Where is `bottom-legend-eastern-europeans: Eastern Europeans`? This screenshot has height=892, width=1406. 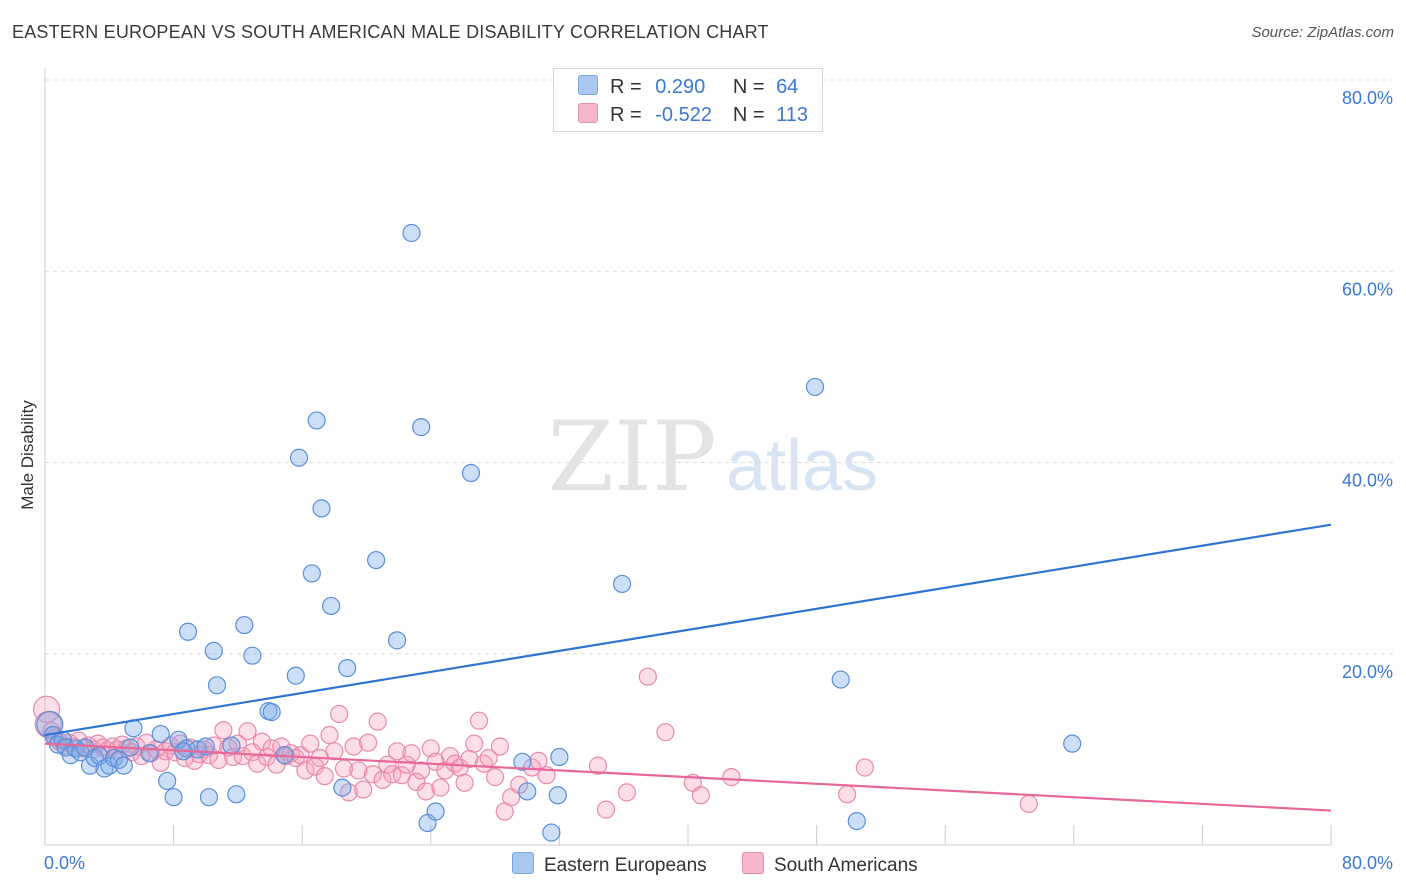 bottom-legend-eastern-europeans: Eastern Europeans is located at coordinates (609, 864).